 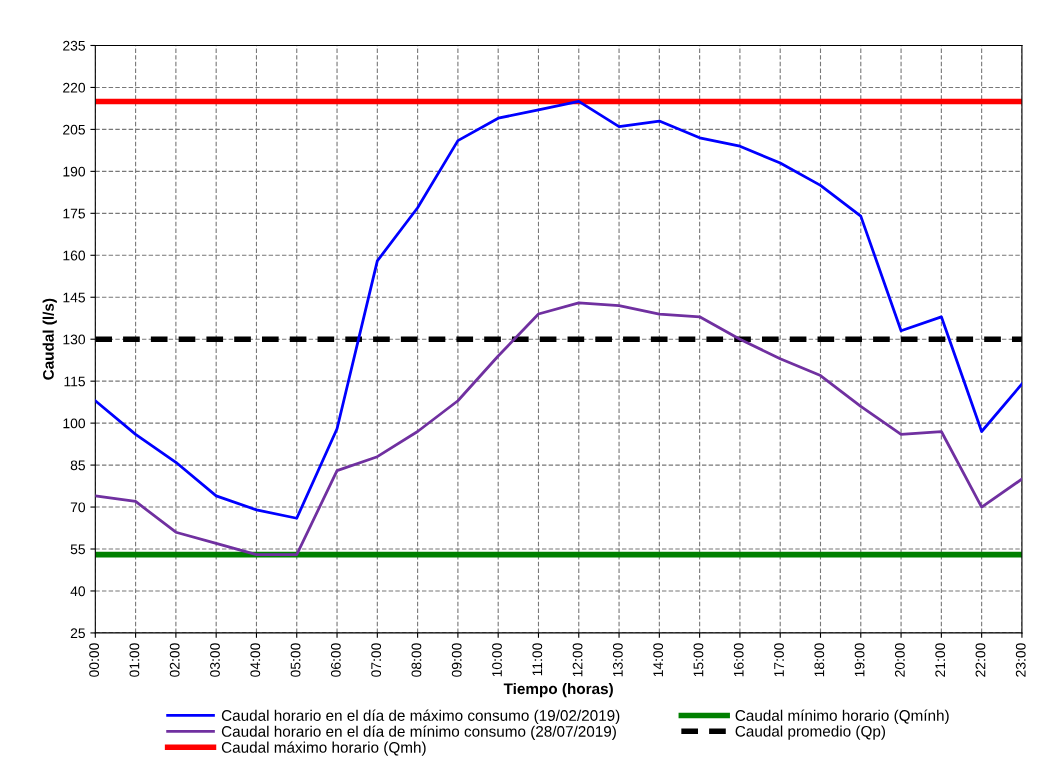 I want to click on y-tick-label: 55, so click(x=78, y=549).